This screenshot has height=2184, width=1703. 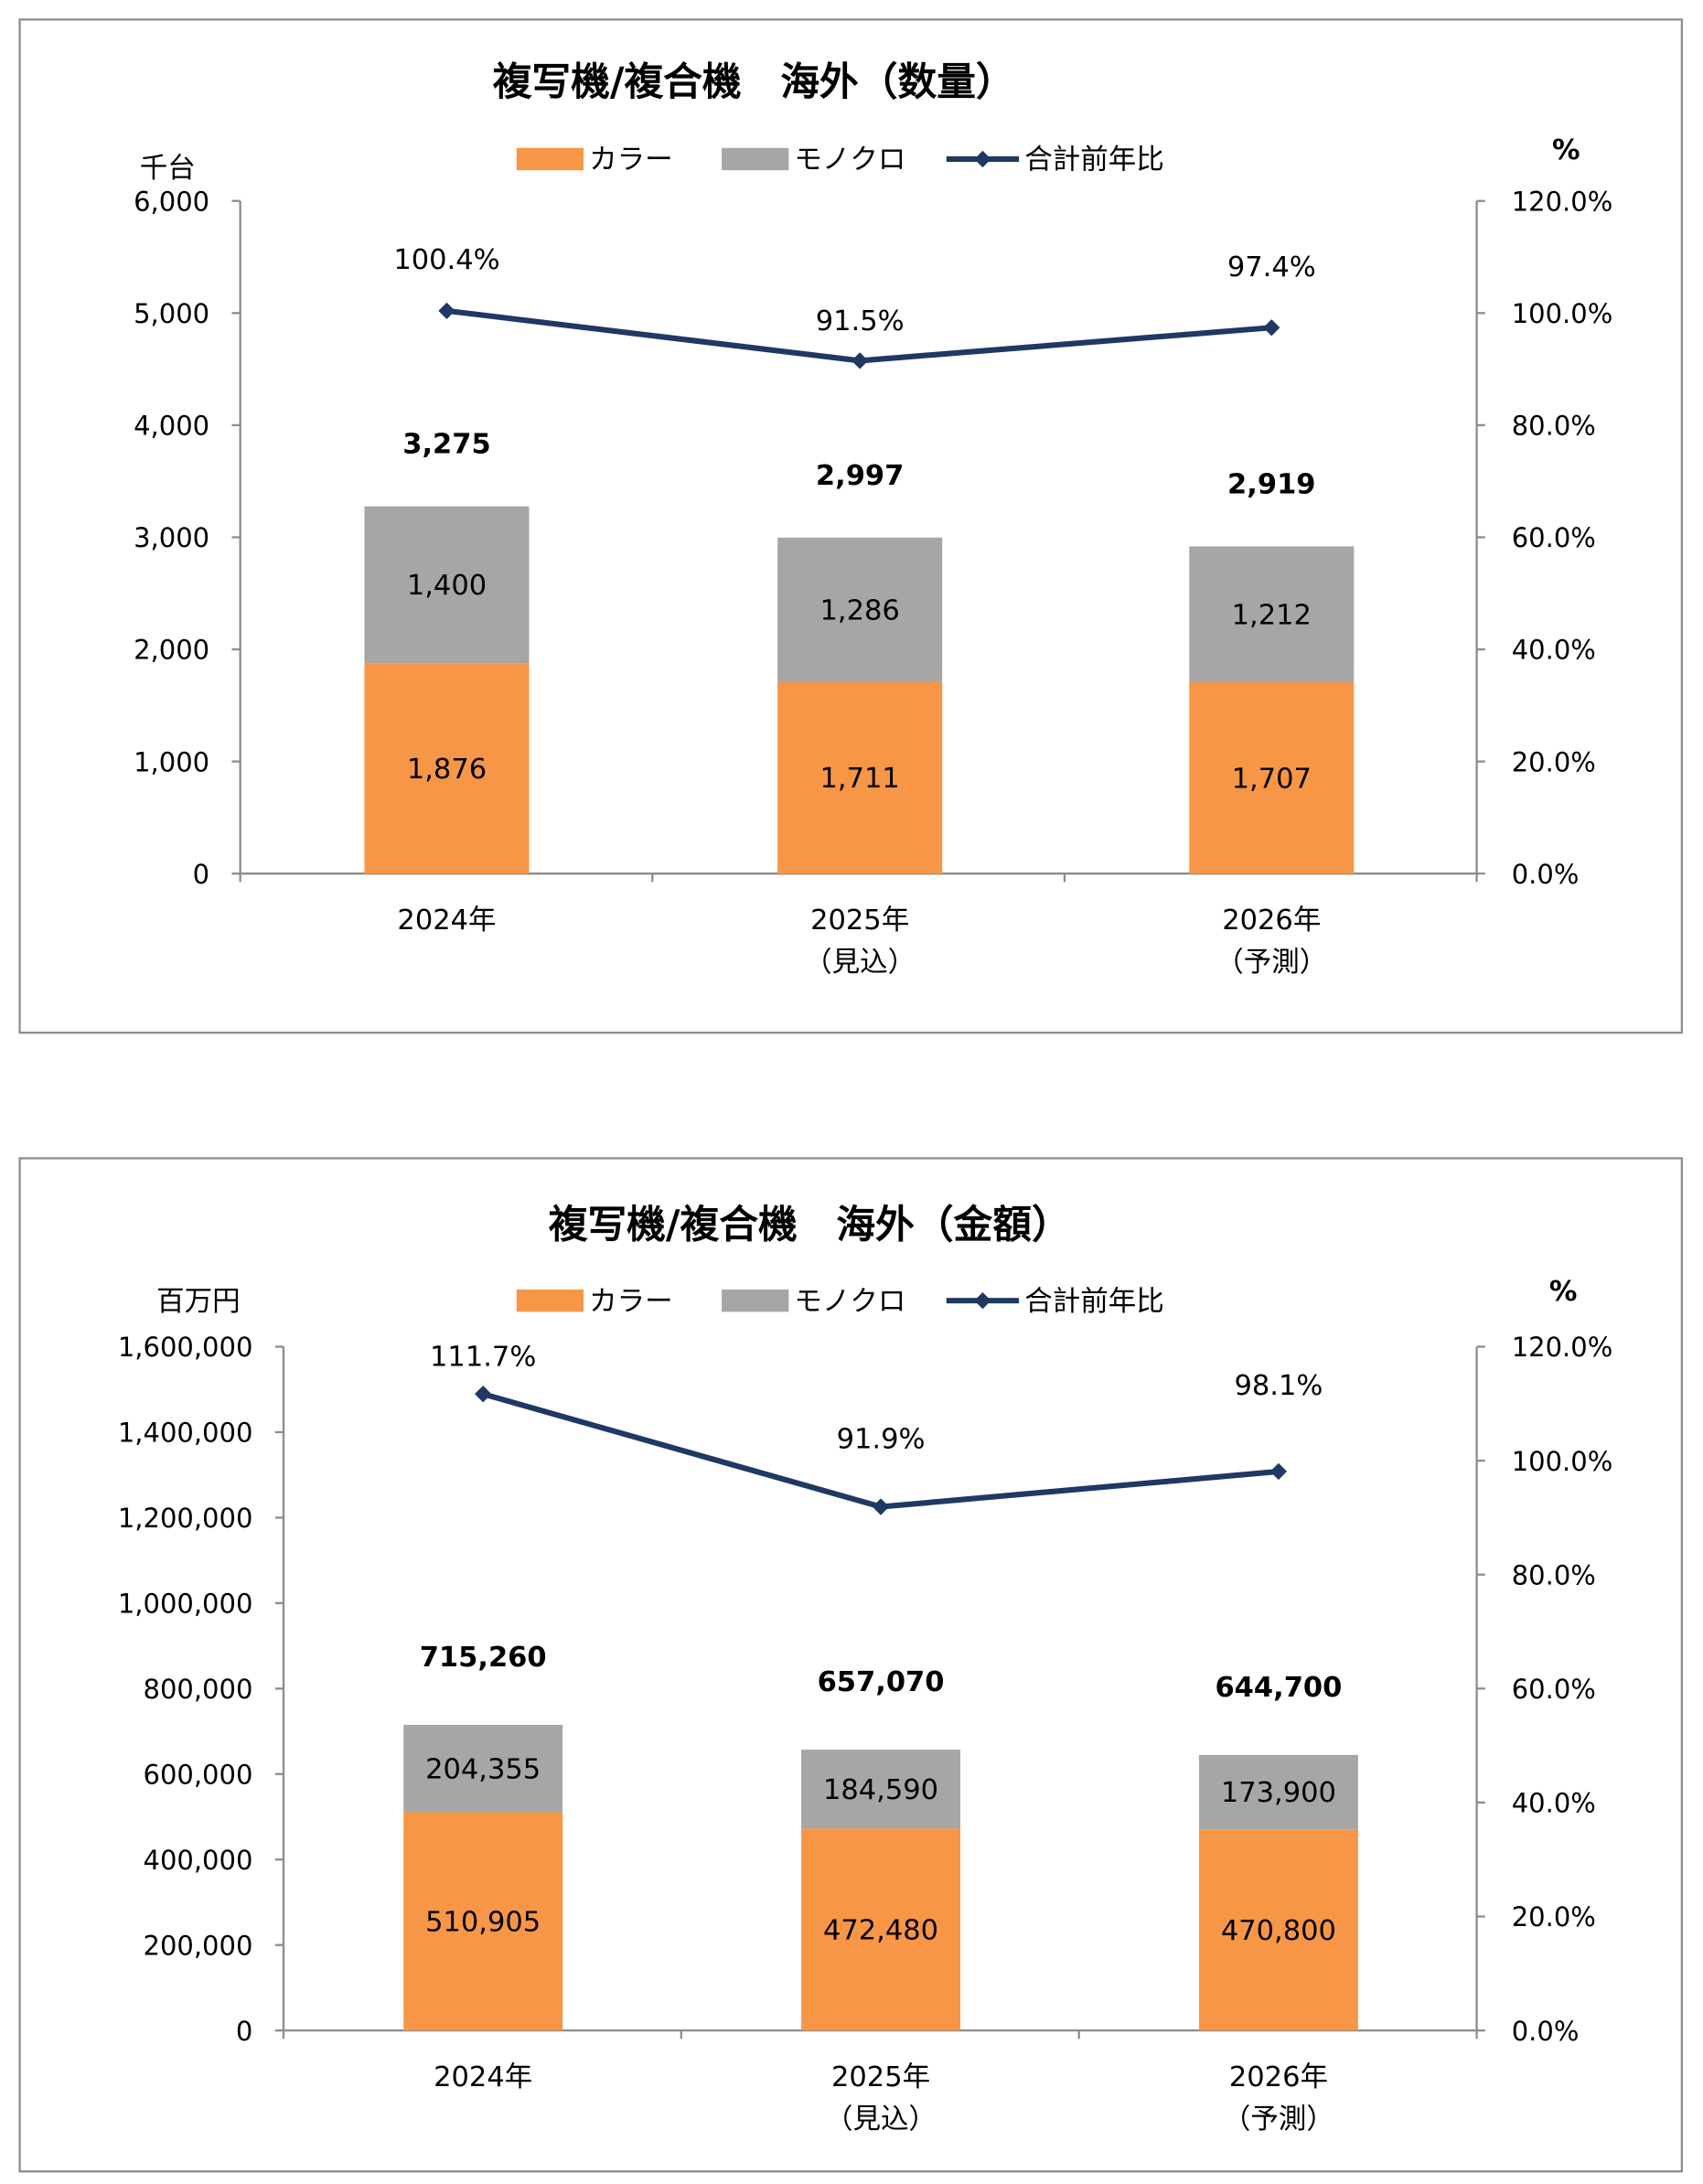 What do you see at coordinates (198, 1689) in the screenshot?
I see `y-tick-label: 800,000` at bounding box center [198, 1689].